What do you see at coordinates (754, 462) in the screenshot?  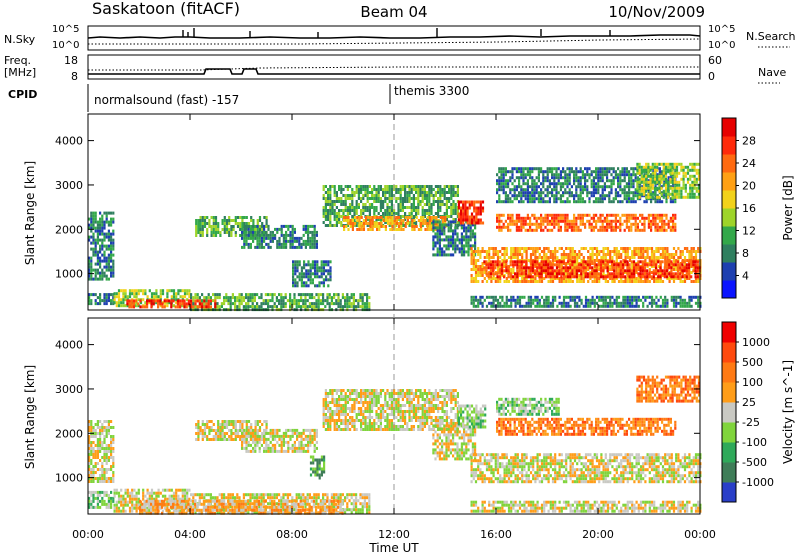 I see `velocity-colorbar-tick-6: -500` at bounding box center [754, 462].